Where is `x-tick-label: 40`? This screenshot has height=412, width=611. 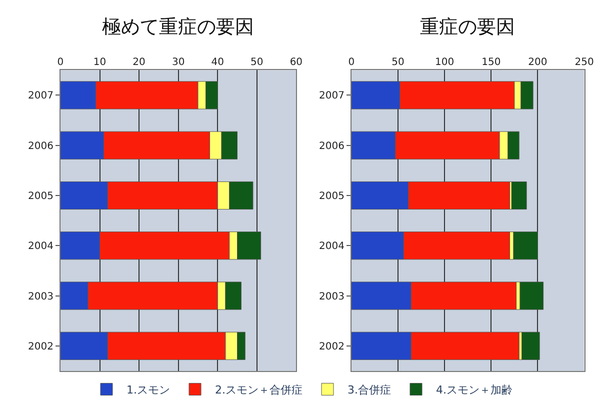
x-tick-label: 40 is located at coordinates (217, 62).